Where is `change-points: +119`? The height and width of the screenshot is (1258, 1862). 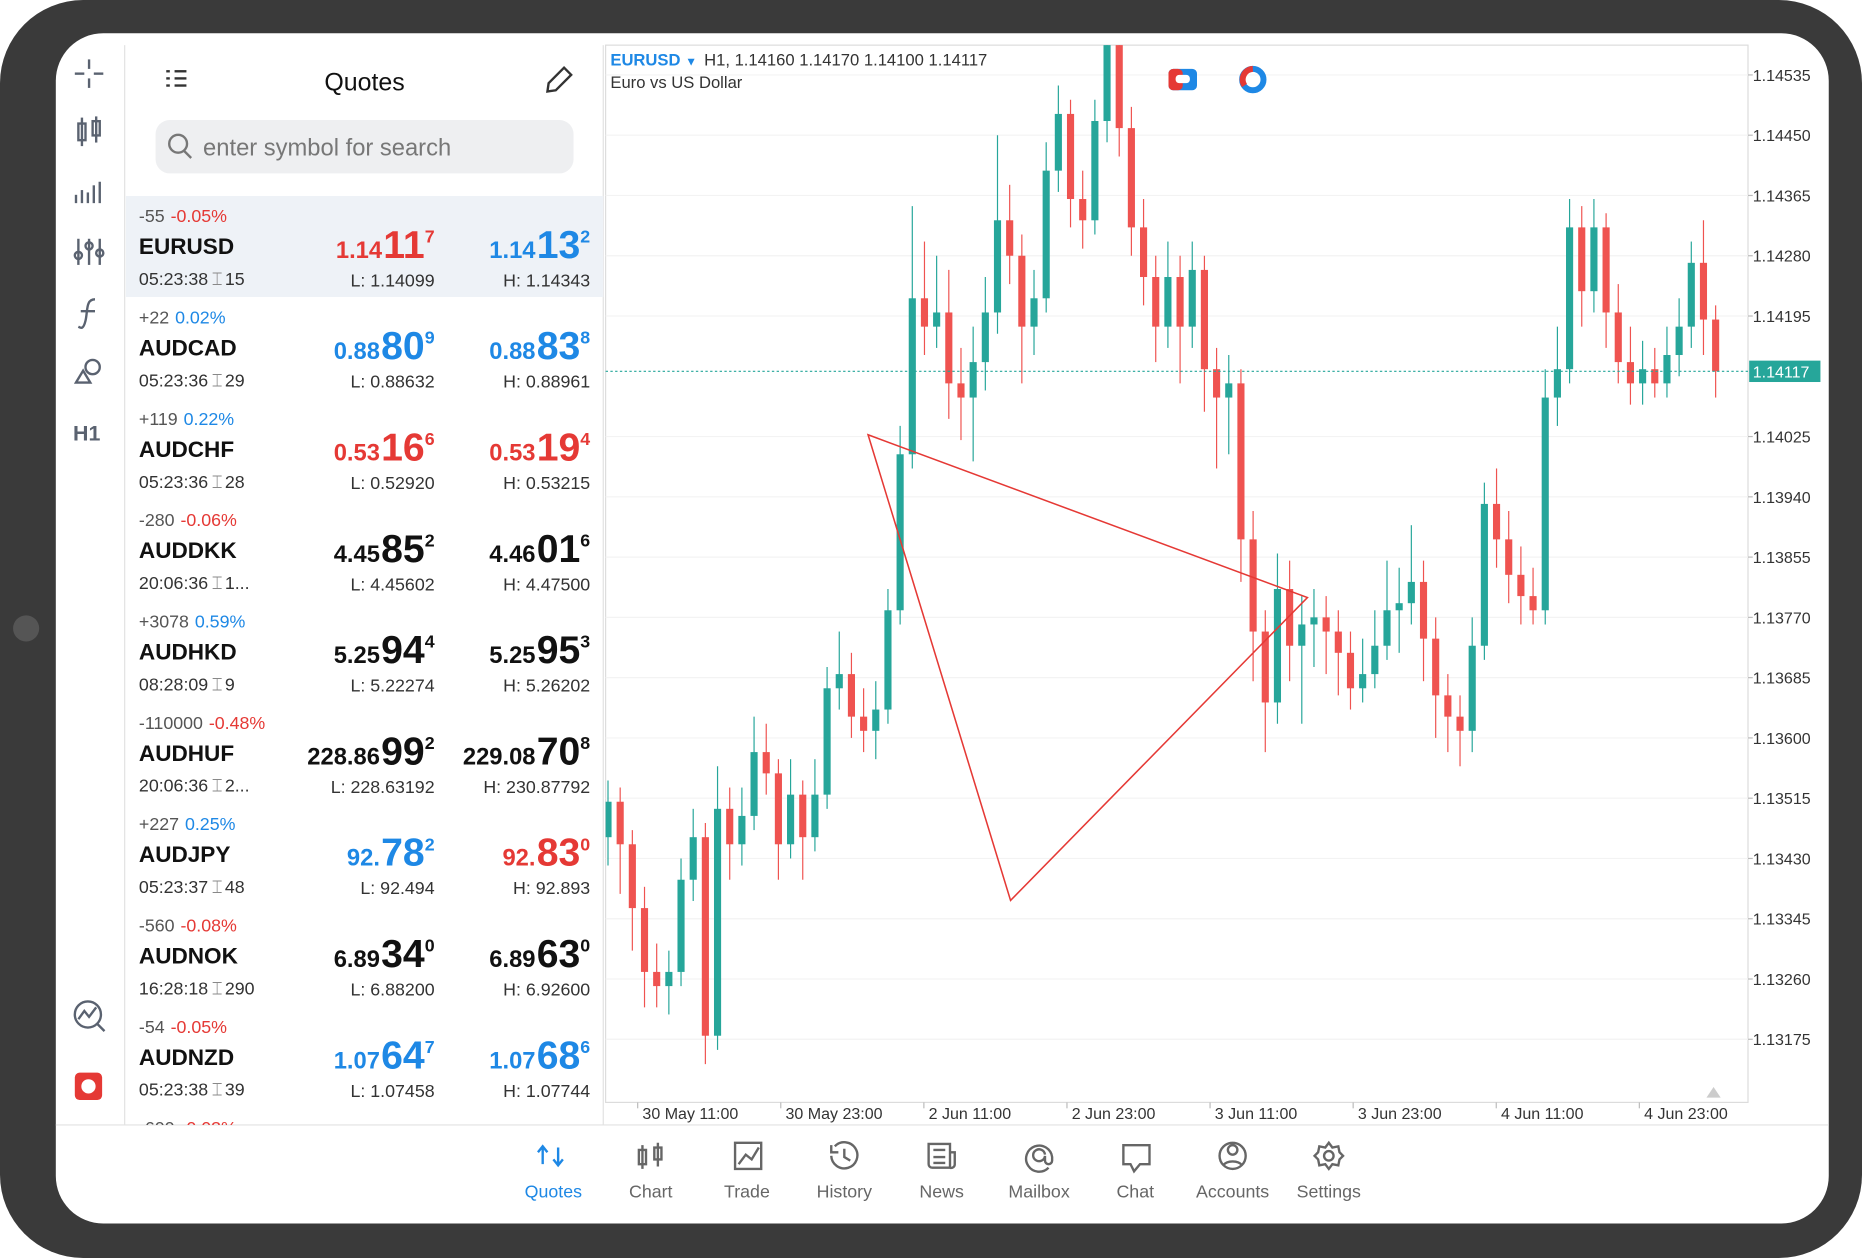 change-points: +119 is located at coordinates (158, 419).